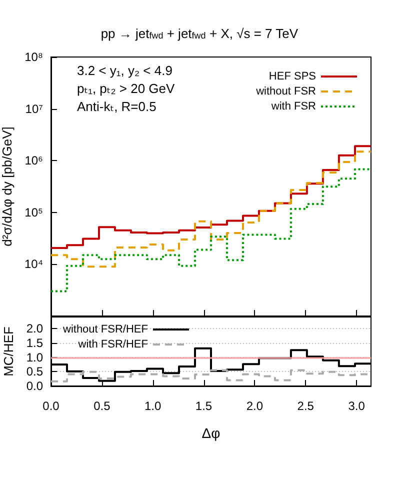  What do you see at coordinates (305, 406) in the screenshot?
I see `x-tick-label: 2.5` at bounding box center [305, 406].